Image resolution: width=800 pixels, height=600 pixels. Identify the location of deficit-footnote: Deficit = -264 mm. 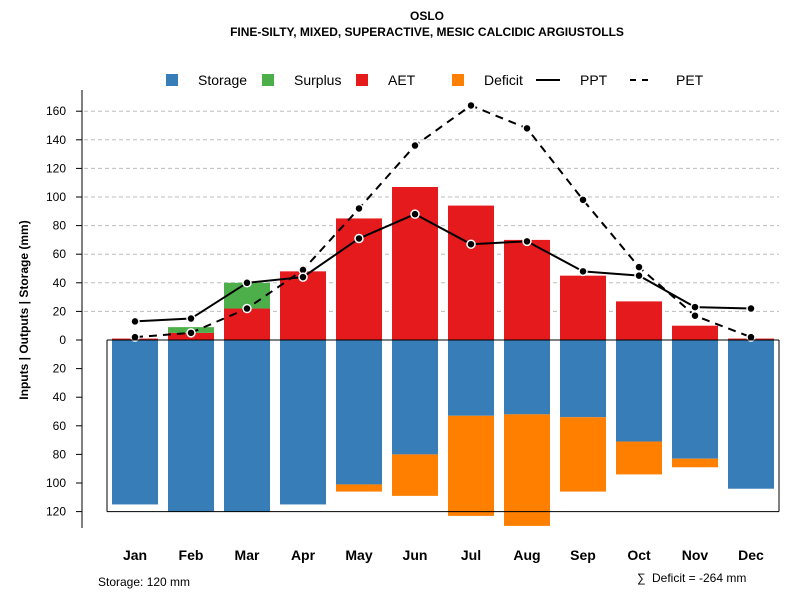
(699, 578).